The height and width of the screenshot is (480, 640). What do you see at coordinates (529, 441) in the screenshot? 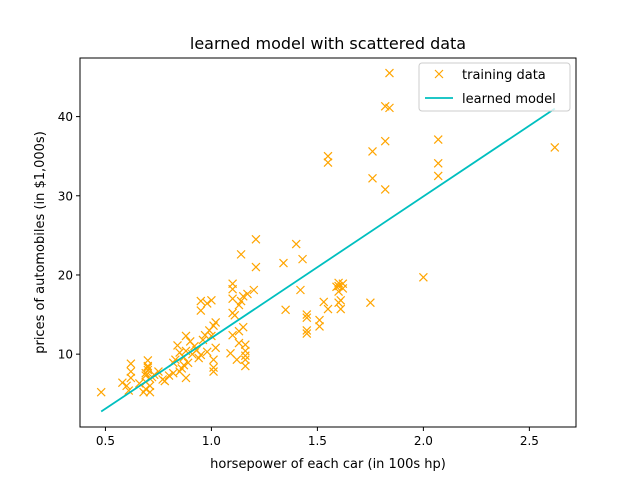
I see `x-tick-label: 2.5` at bounding box center [529, 441].